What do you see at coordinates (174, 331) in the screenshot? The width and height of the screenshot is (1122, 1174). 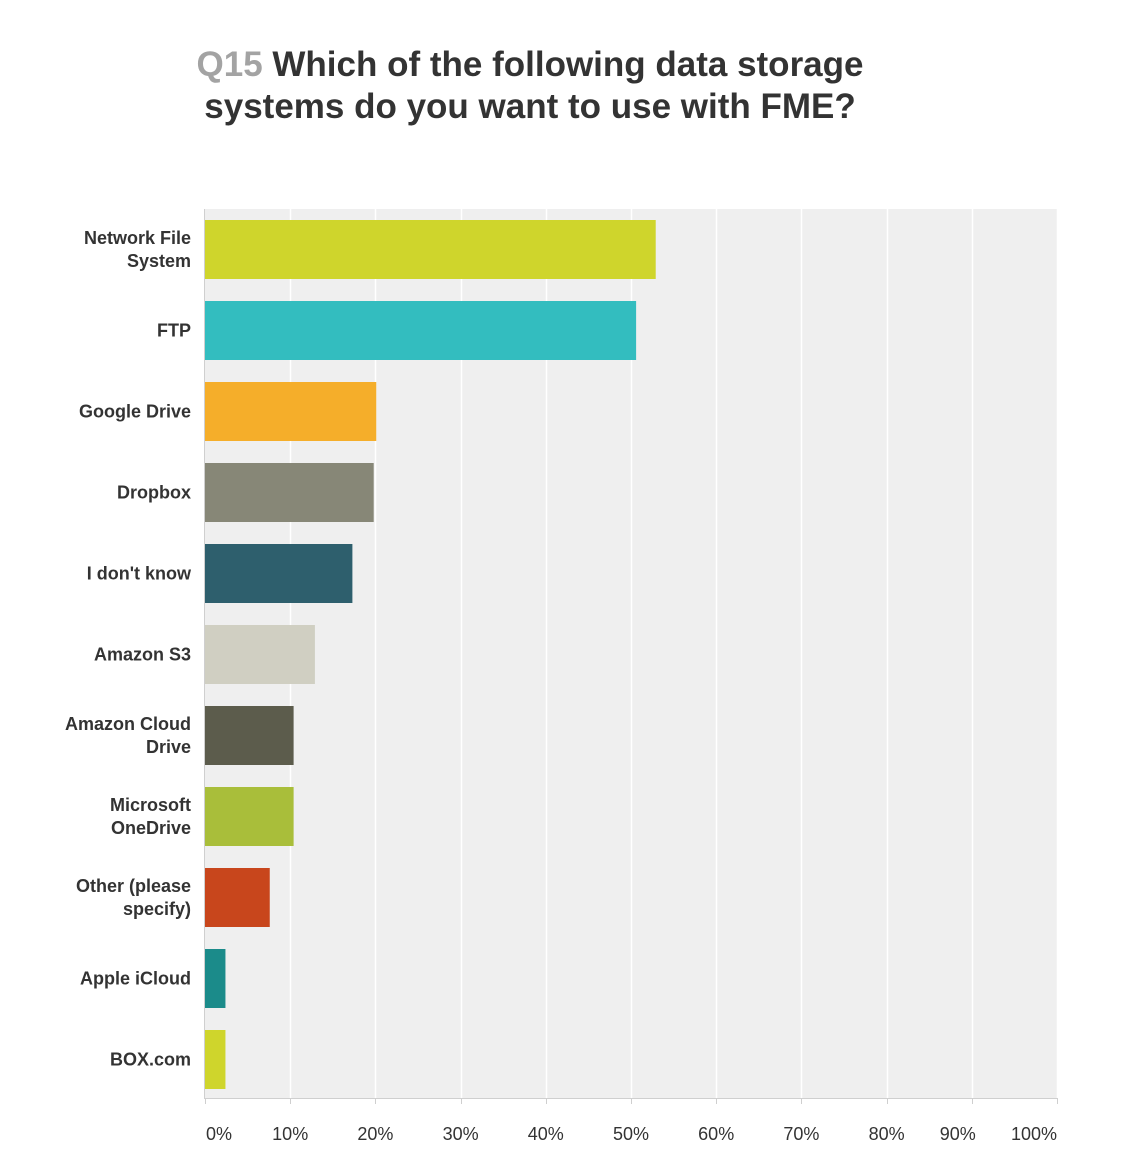 I see `category-label: FTP` at bounding box center [174, 331].